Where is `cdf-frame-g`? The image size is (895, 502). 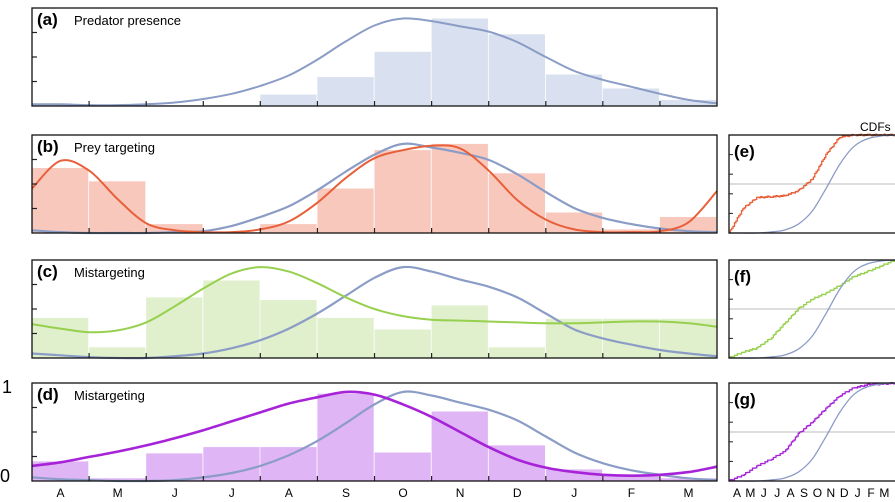 cdf-frame-g is located at coordinates (811, 432).